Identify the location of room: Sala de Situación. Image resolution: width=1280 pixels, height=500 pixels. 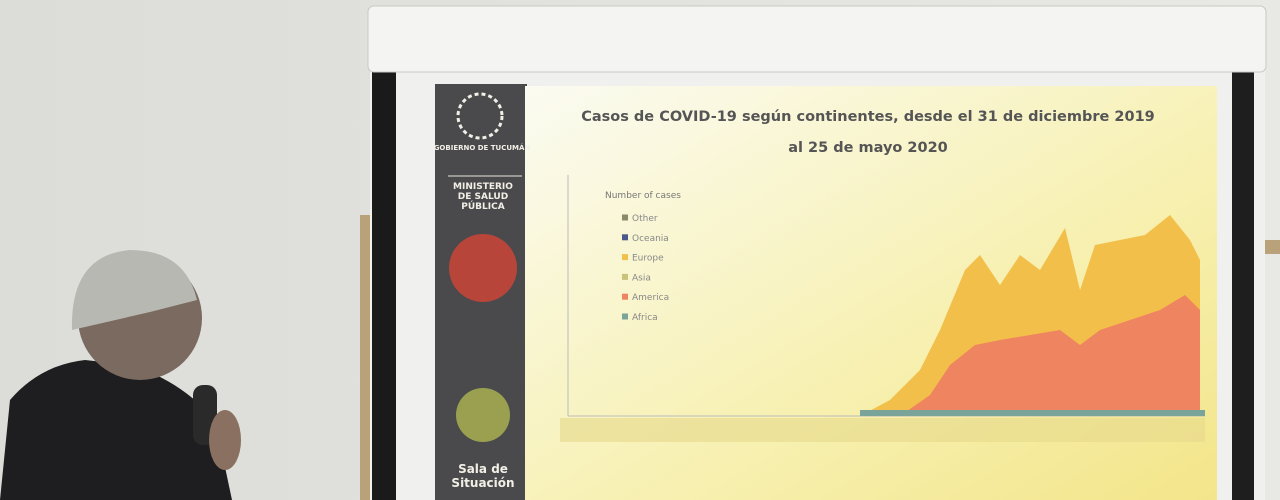
(483, 476).